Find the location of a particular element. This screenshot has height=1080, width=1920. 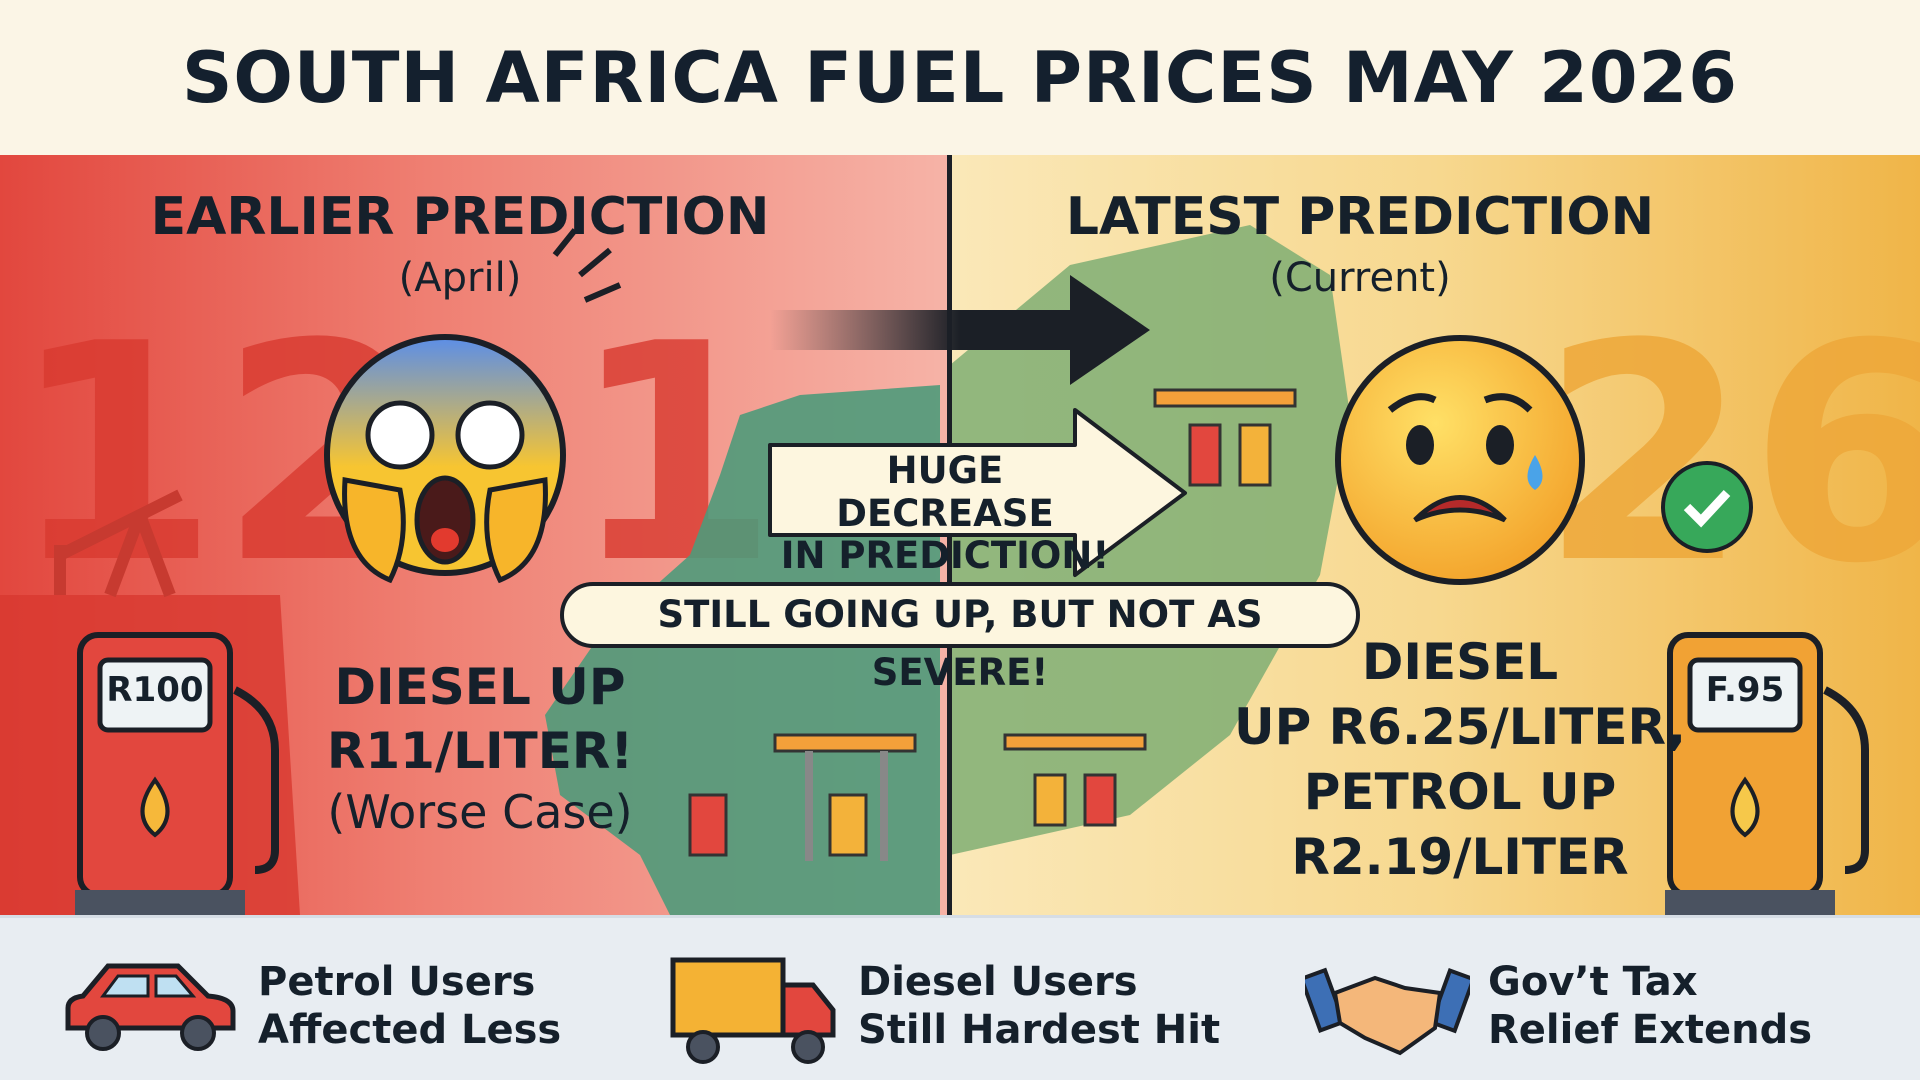

right-line: UP R6.25/LITER, is located at coordinates (1460, 727).